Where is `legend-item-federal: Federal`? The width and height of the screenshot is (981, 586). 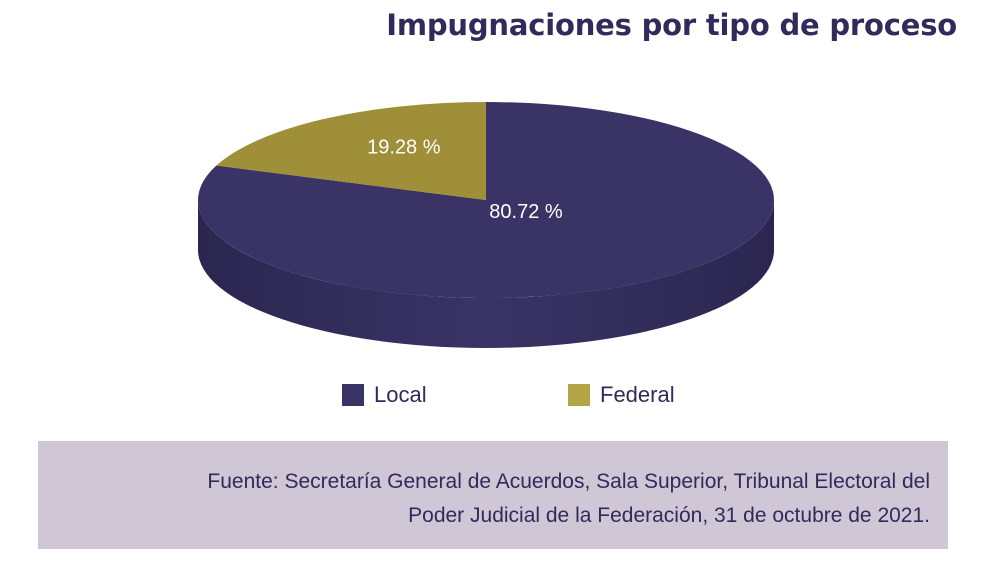 legend-item-federal: Federal is located at coordinates (621, 395).